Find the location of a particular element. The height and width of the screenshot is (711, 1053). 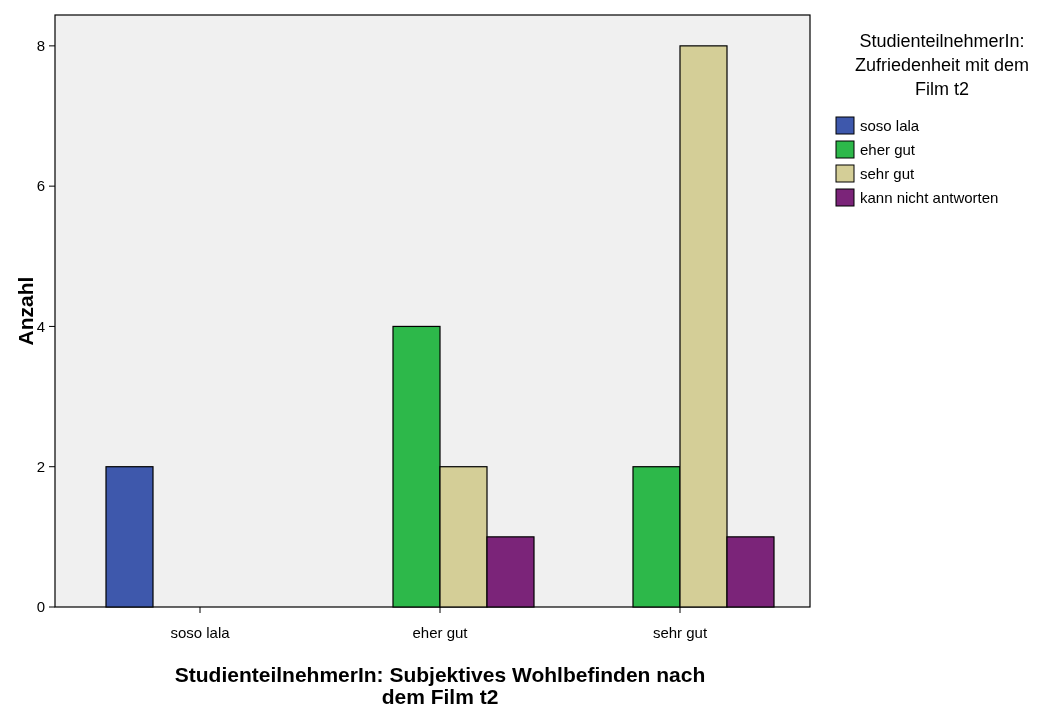

legend-title: StudienteilnehmerIn: Zufriedenheit mit dem Film t2 is located at coordinates (942, 65).